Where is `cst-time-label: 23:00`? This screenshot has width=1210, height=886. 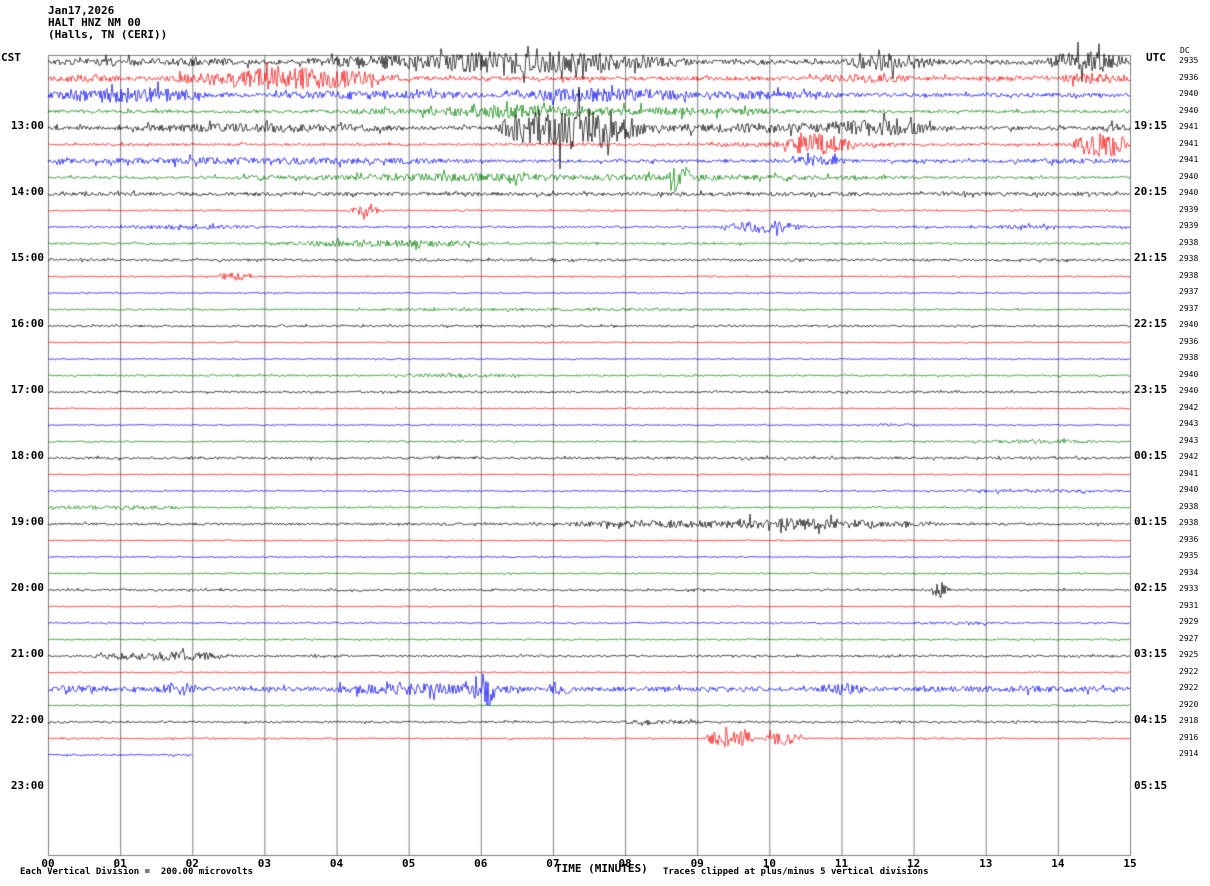
cst-time-label: 23:00 is located at coordinates (27, 785).